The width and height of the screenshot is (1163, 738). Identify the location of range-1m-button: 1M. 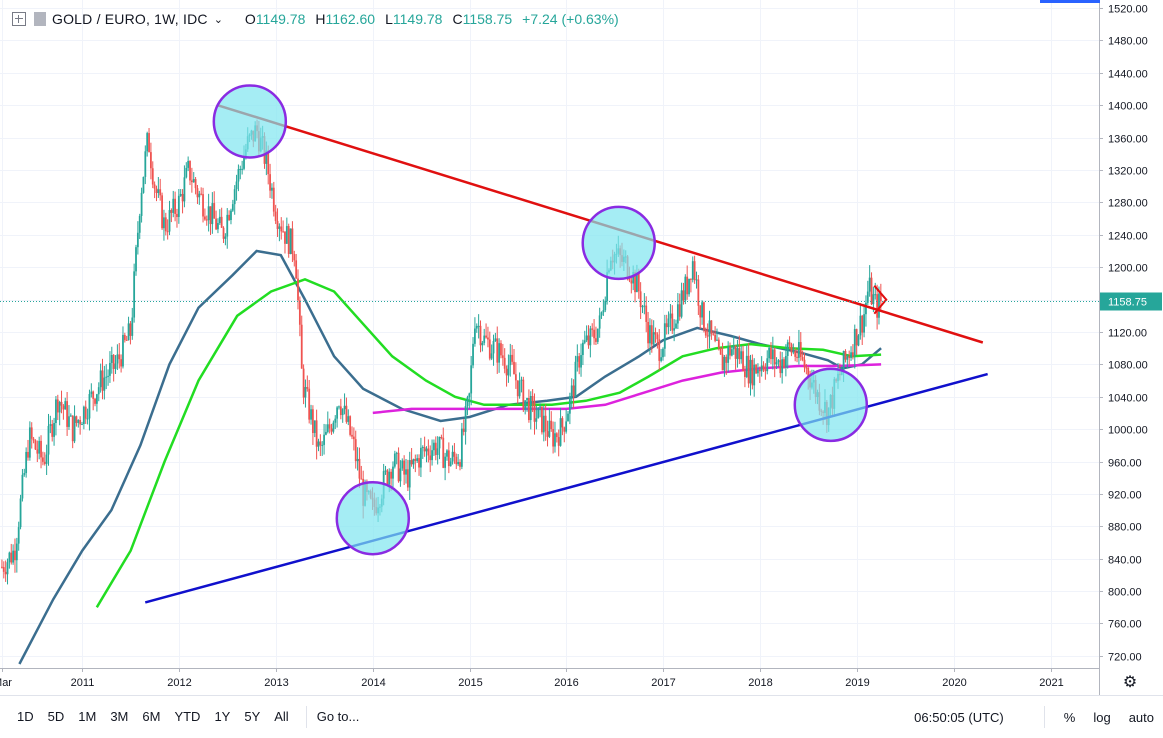
(87, 716).